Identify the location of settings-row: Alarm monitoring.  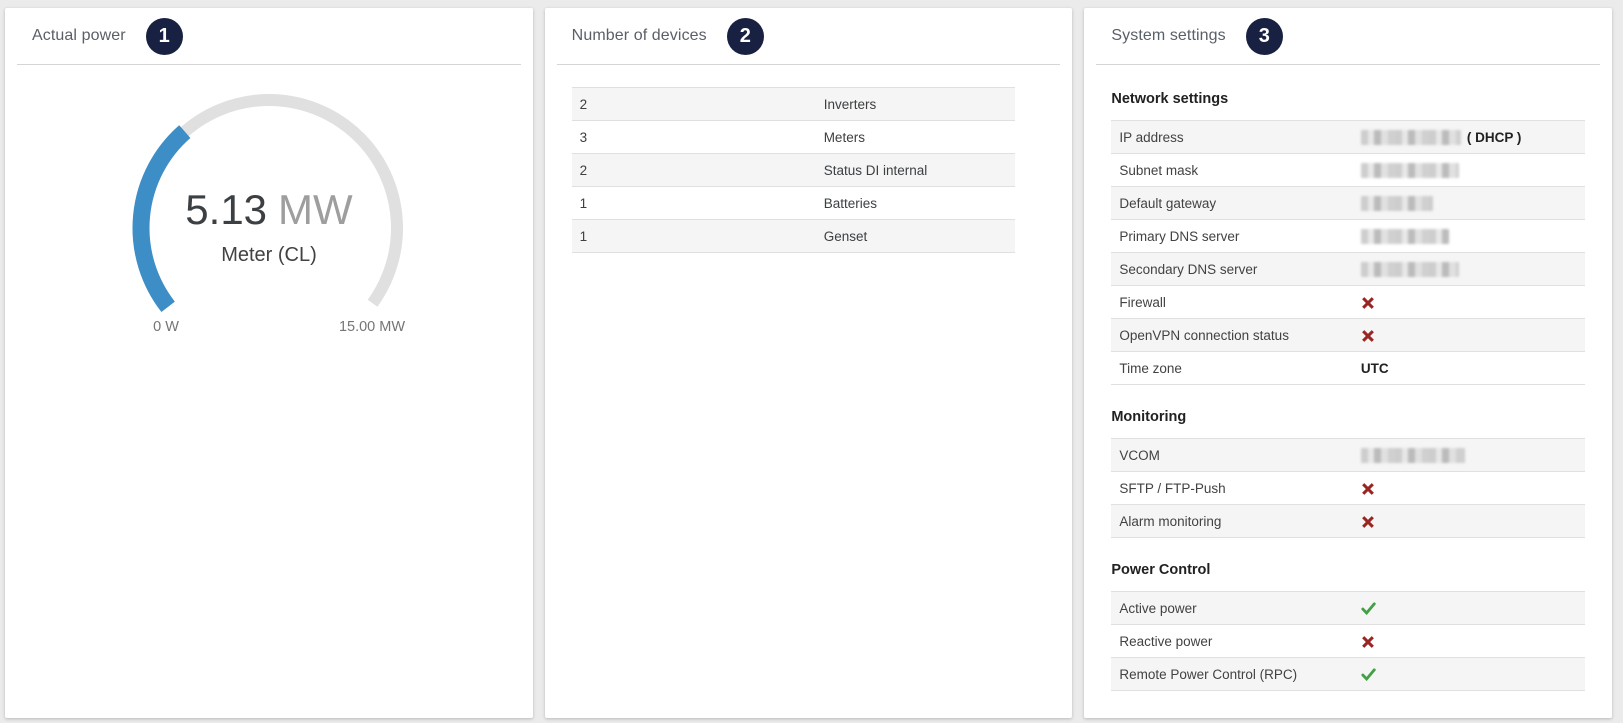
(1348, 521).